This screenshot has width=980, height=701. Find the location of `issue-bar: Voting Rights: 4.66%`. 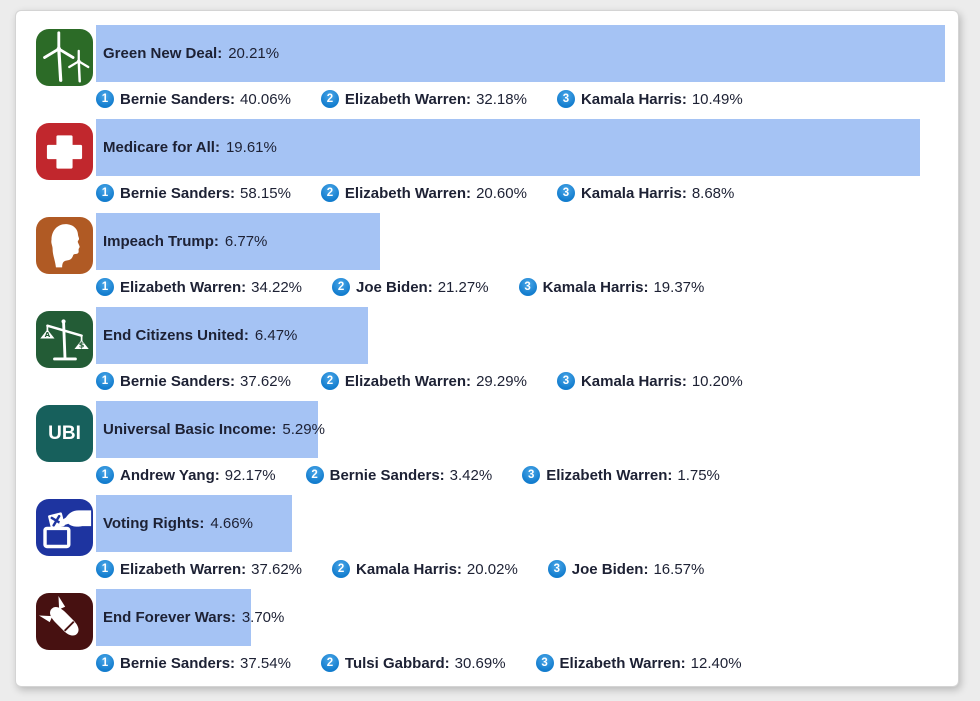

issue-bar: Voting Rights: 4.66% is located at coordinates (194, 523).